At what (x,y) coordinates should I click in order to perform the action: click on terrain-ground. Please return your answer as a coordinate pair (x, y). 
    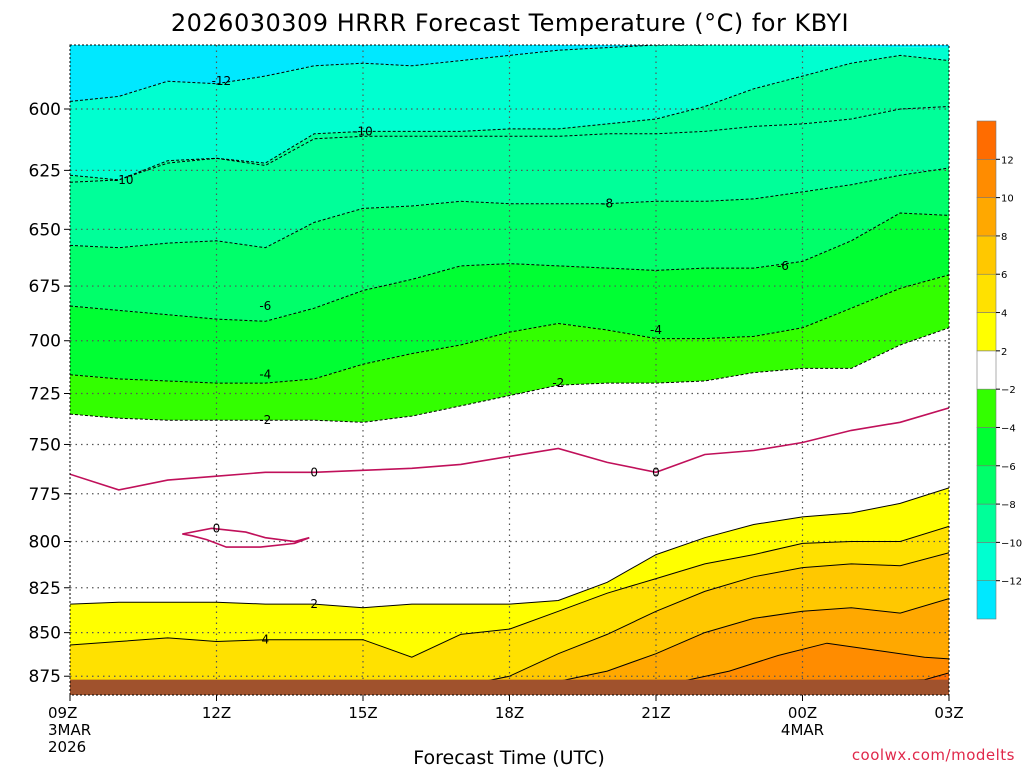
    Looking at the image, I should click on (509, 687).